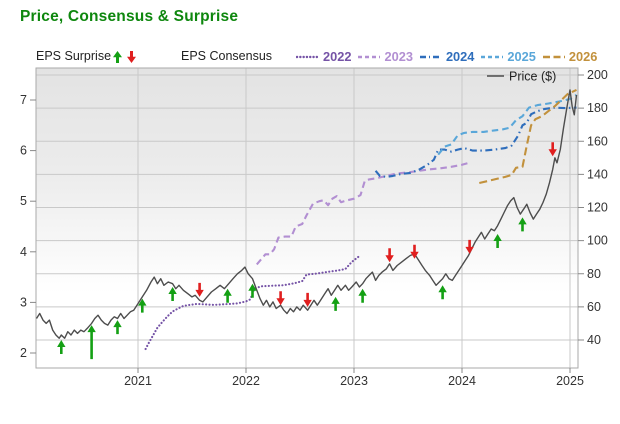 The image size is (620, 424). Describe the element at coordinates (462, 381) in the screenshot. I see `svg-text: 2024` at that location.